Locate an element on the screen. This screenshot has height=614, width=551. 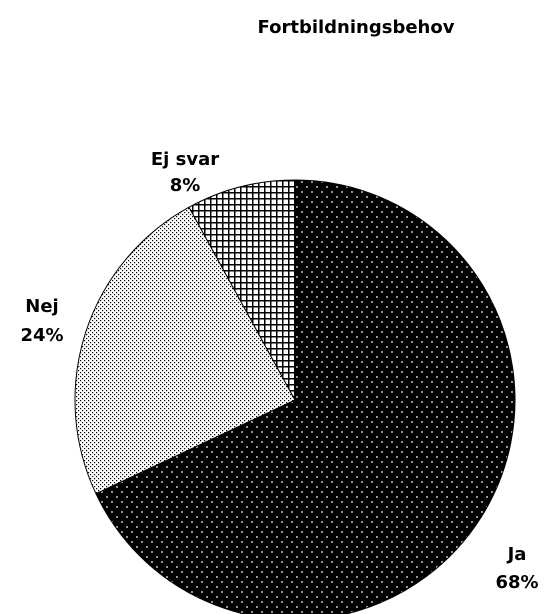
slice-label: Ja is located at coordinates (516, 554).